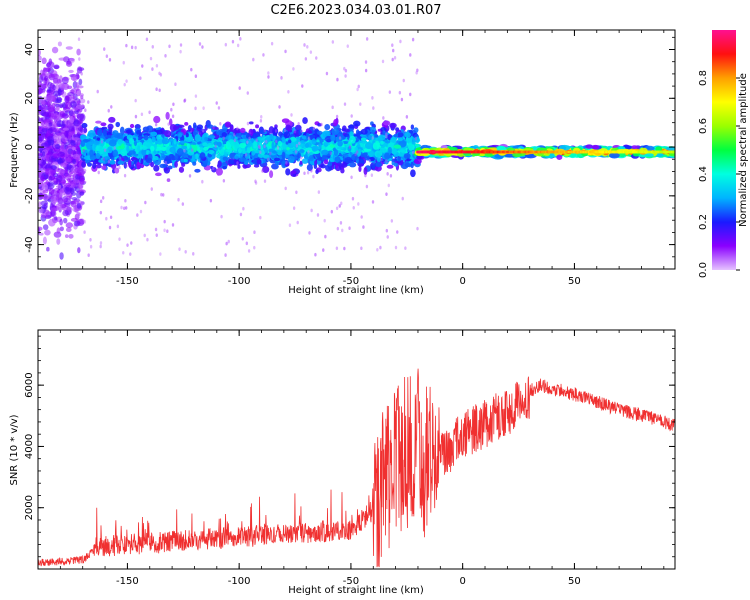  Describe the element at coordinates (355, 10) in the screenshot. I see `figure-title: C2E6.2023.034.03.01.R07` at that location.